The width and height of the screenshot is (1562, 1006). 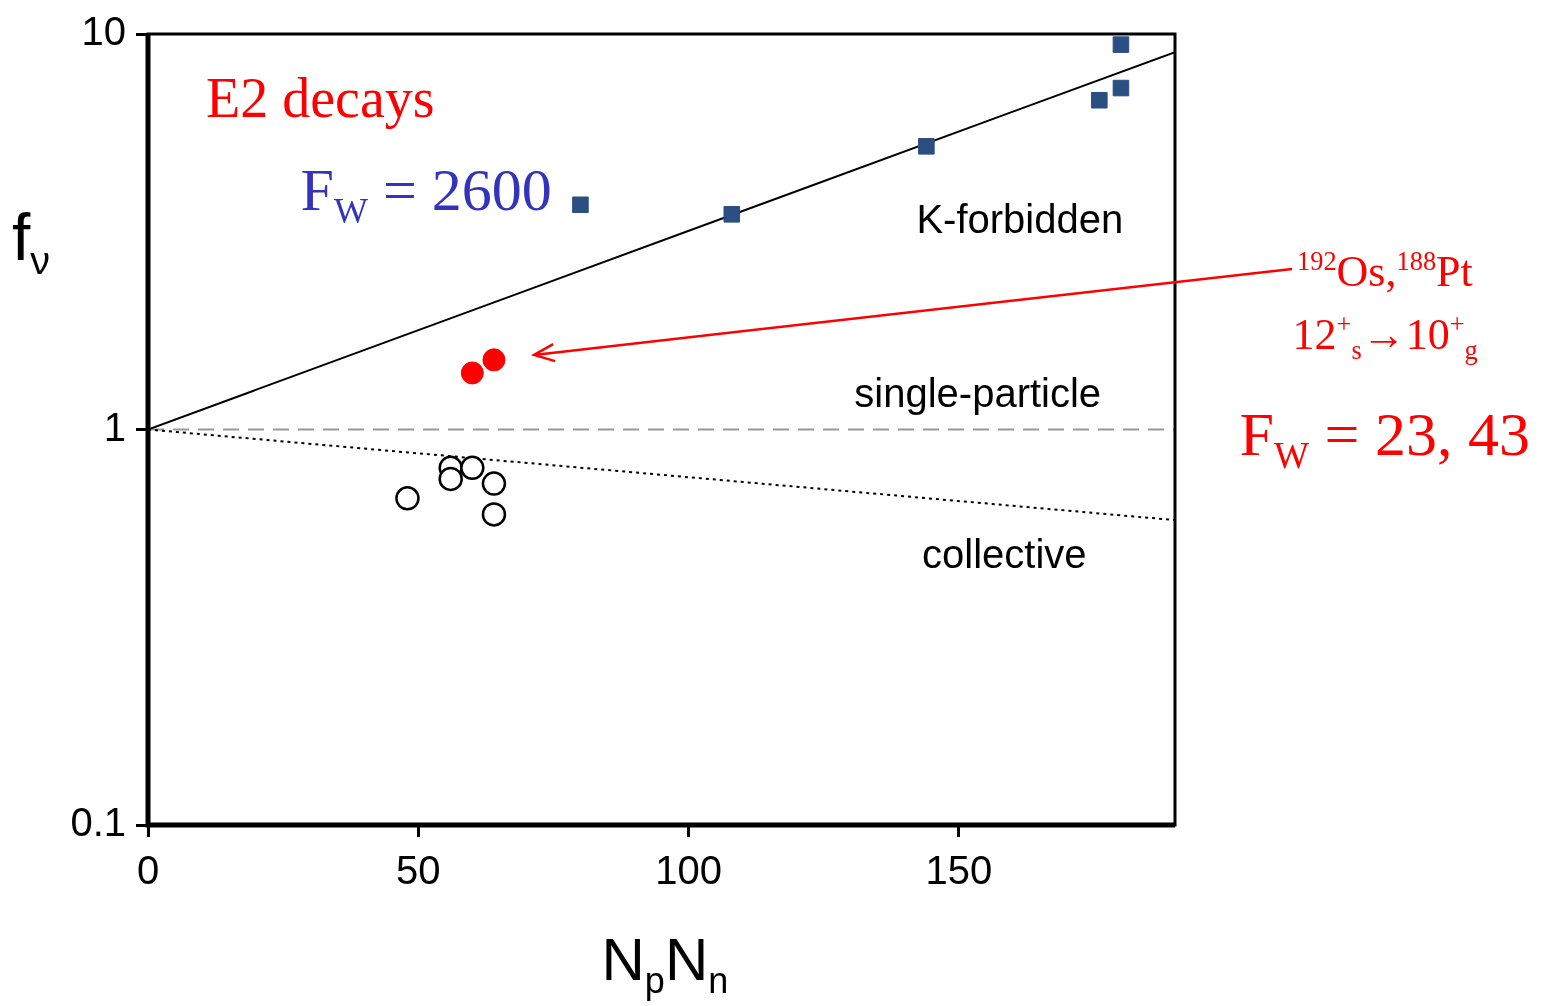 What do you see at coordinates (959, 870) in the screenshot?
I see `x-tick-label: 150` at bounding box center [959, 870].